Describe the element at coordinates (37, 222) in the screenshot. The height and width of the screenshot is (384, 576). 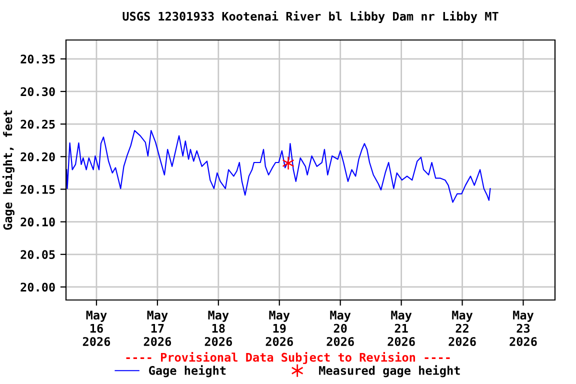
I see `y-tick-label: 20.10` at that location.